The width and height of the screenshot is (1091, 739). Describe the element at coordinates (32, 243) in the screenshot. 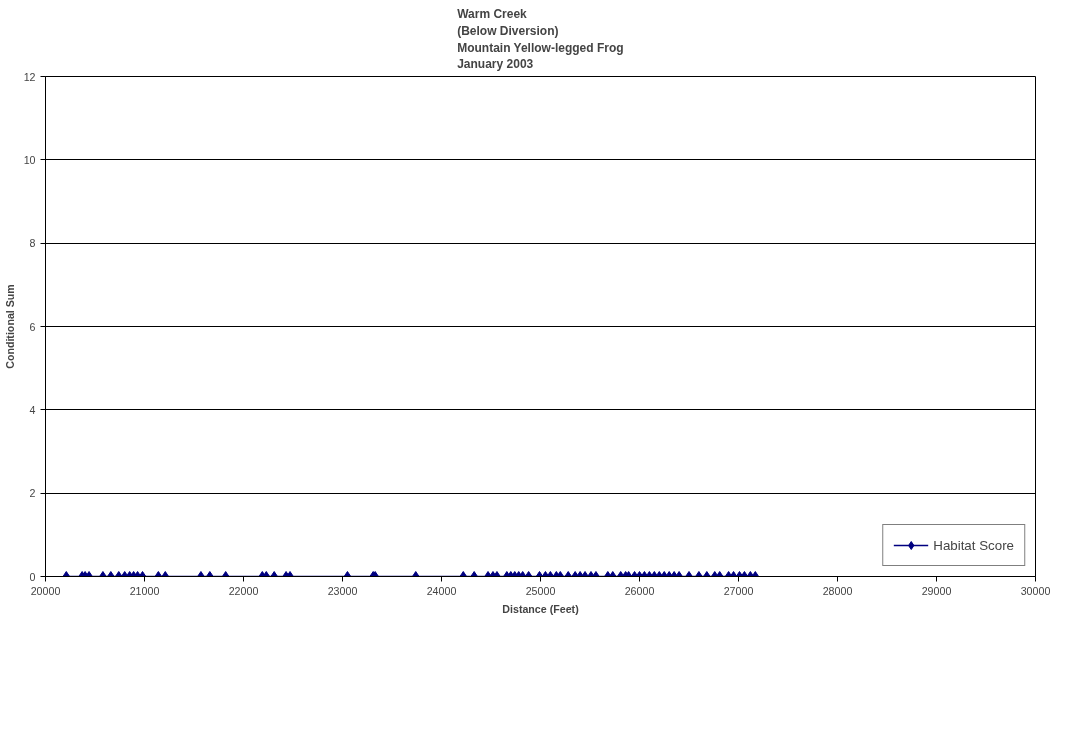

I see `y-tick-label: 8` at that location.